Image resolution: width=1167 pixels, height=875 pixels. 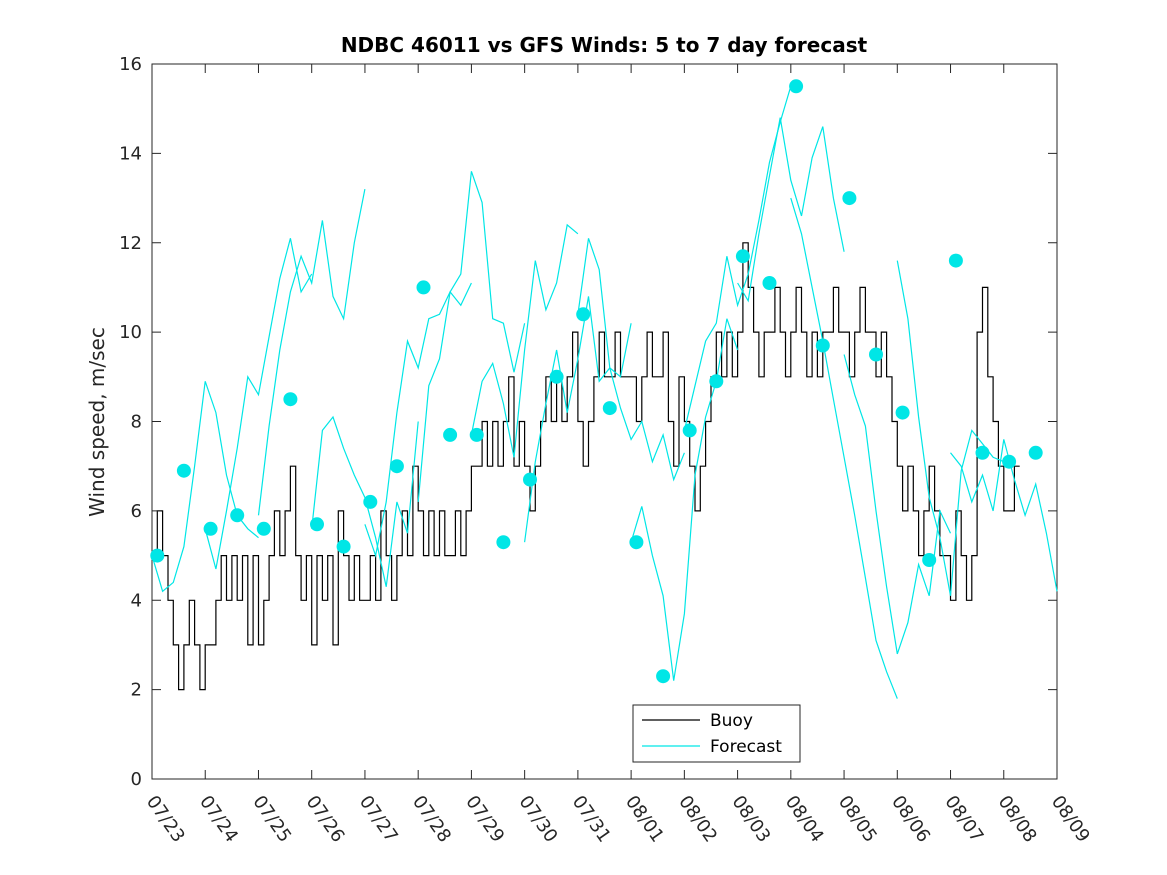 What do you see at coordinates (1017, 819) in the screenshot?
I see `x-tick-label: 08/08` at bounding box center [1017, 819].